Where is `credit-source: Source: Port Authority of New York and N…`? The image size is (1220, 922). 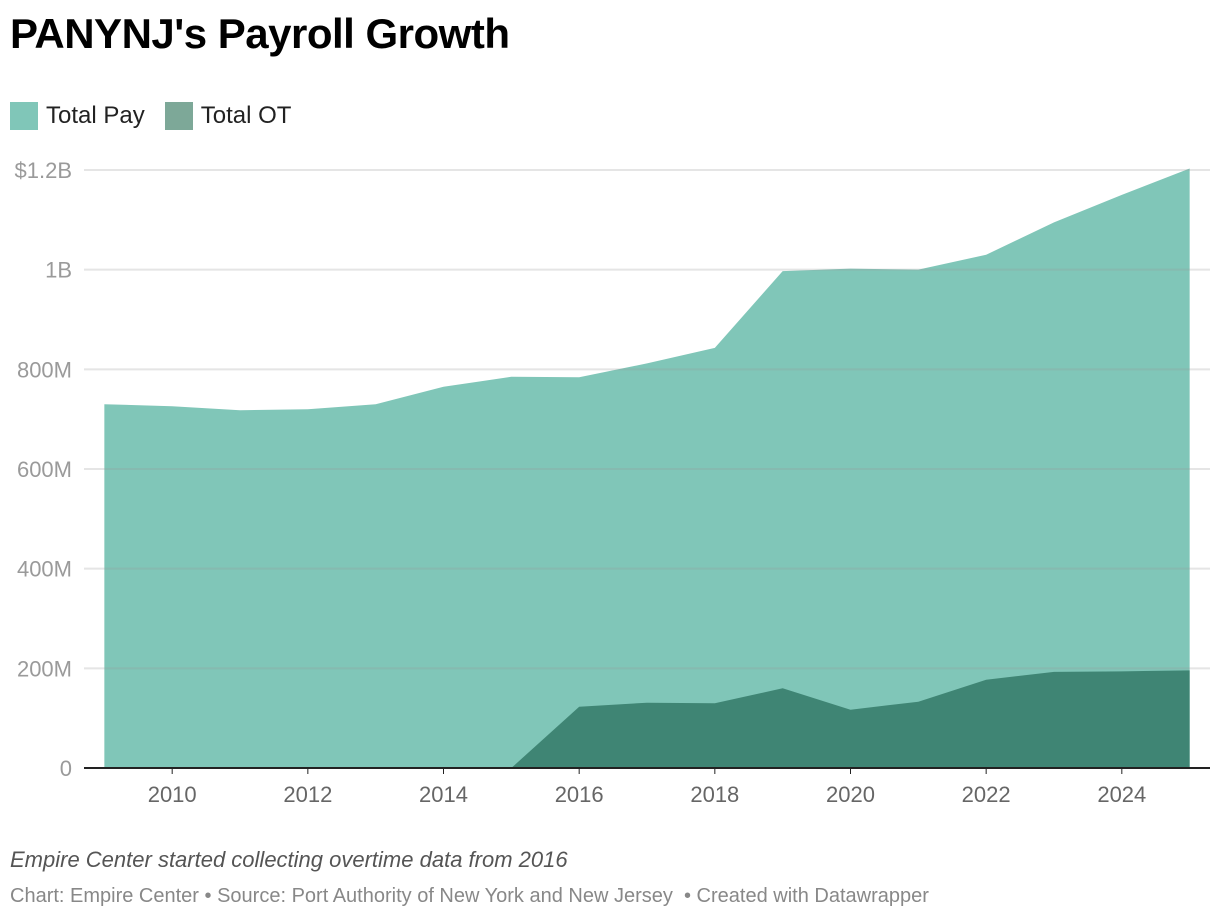 credit-source: Source: Port Authority of New York and N… is located at coordinates (445, 896).